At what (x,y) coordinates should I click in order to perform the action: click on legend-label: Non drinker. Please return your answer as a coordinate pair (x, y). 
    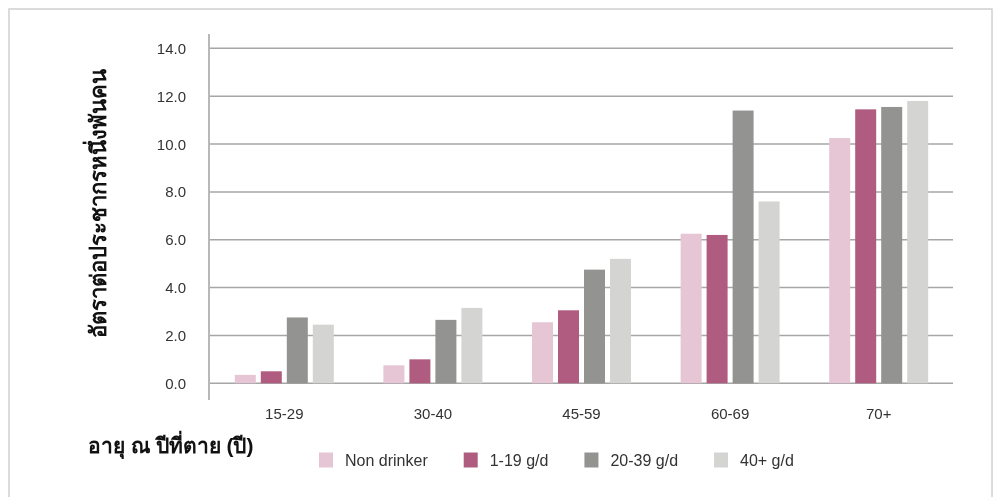
    Looking at the image, I should click on (387, 460).